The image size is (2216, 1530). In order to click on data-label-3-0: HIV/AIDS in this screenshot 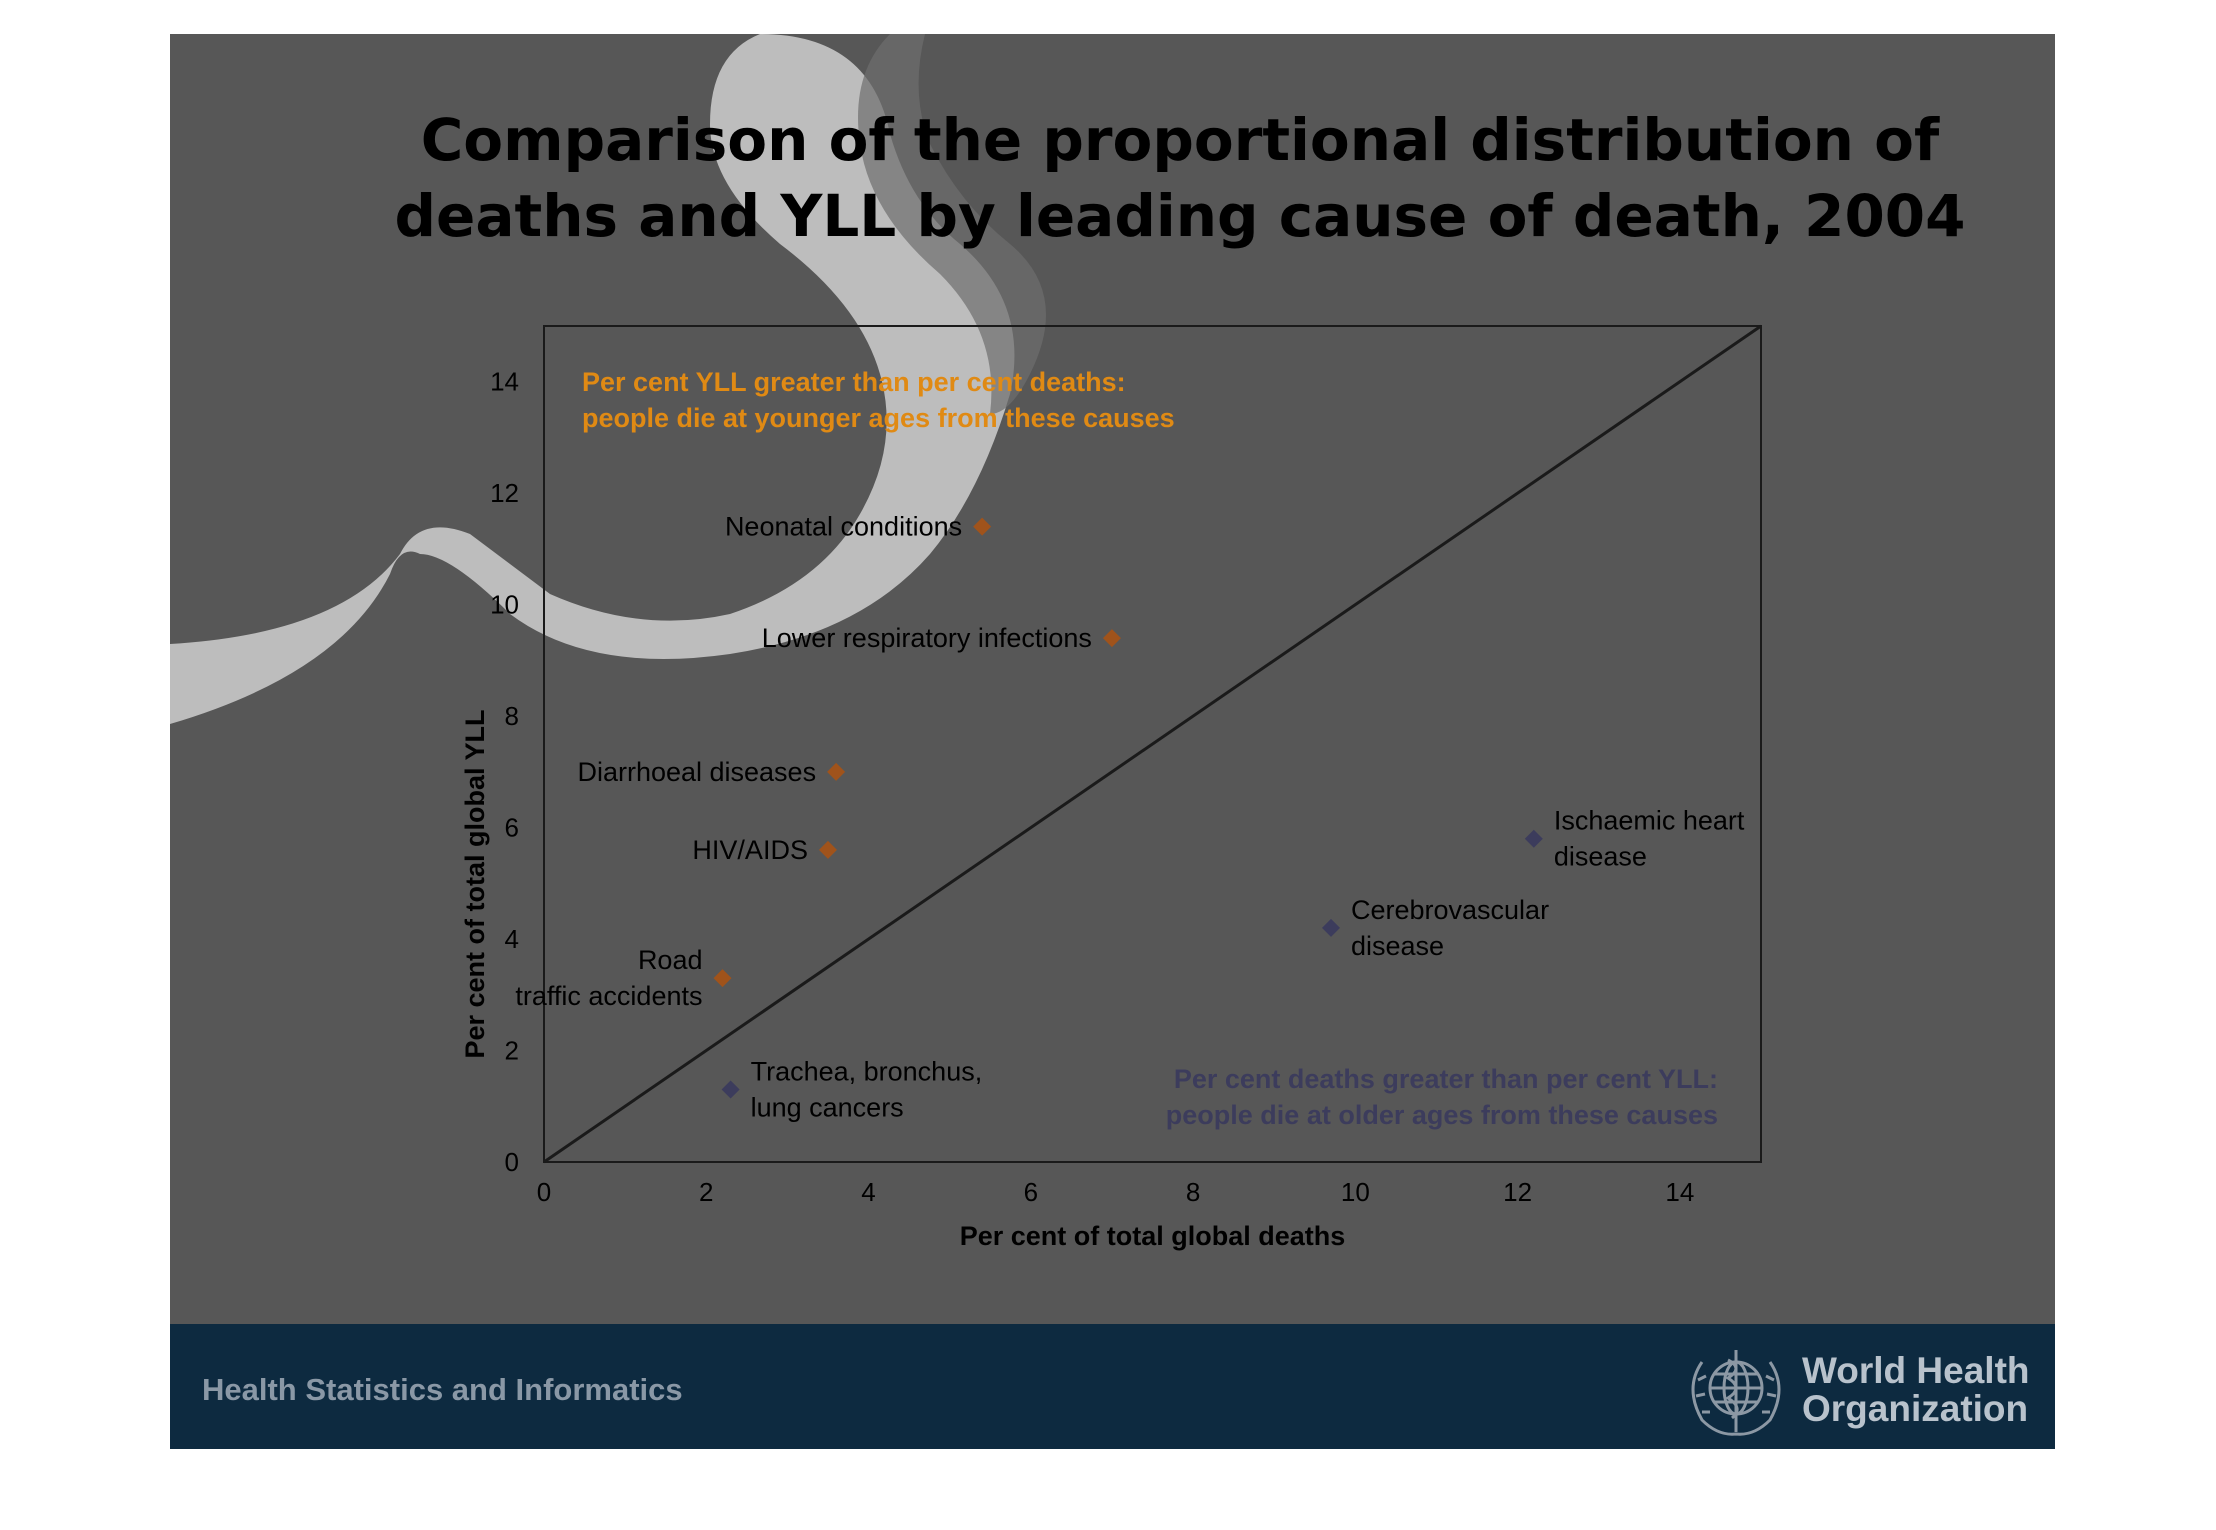, I will do `click(750, 850)`.